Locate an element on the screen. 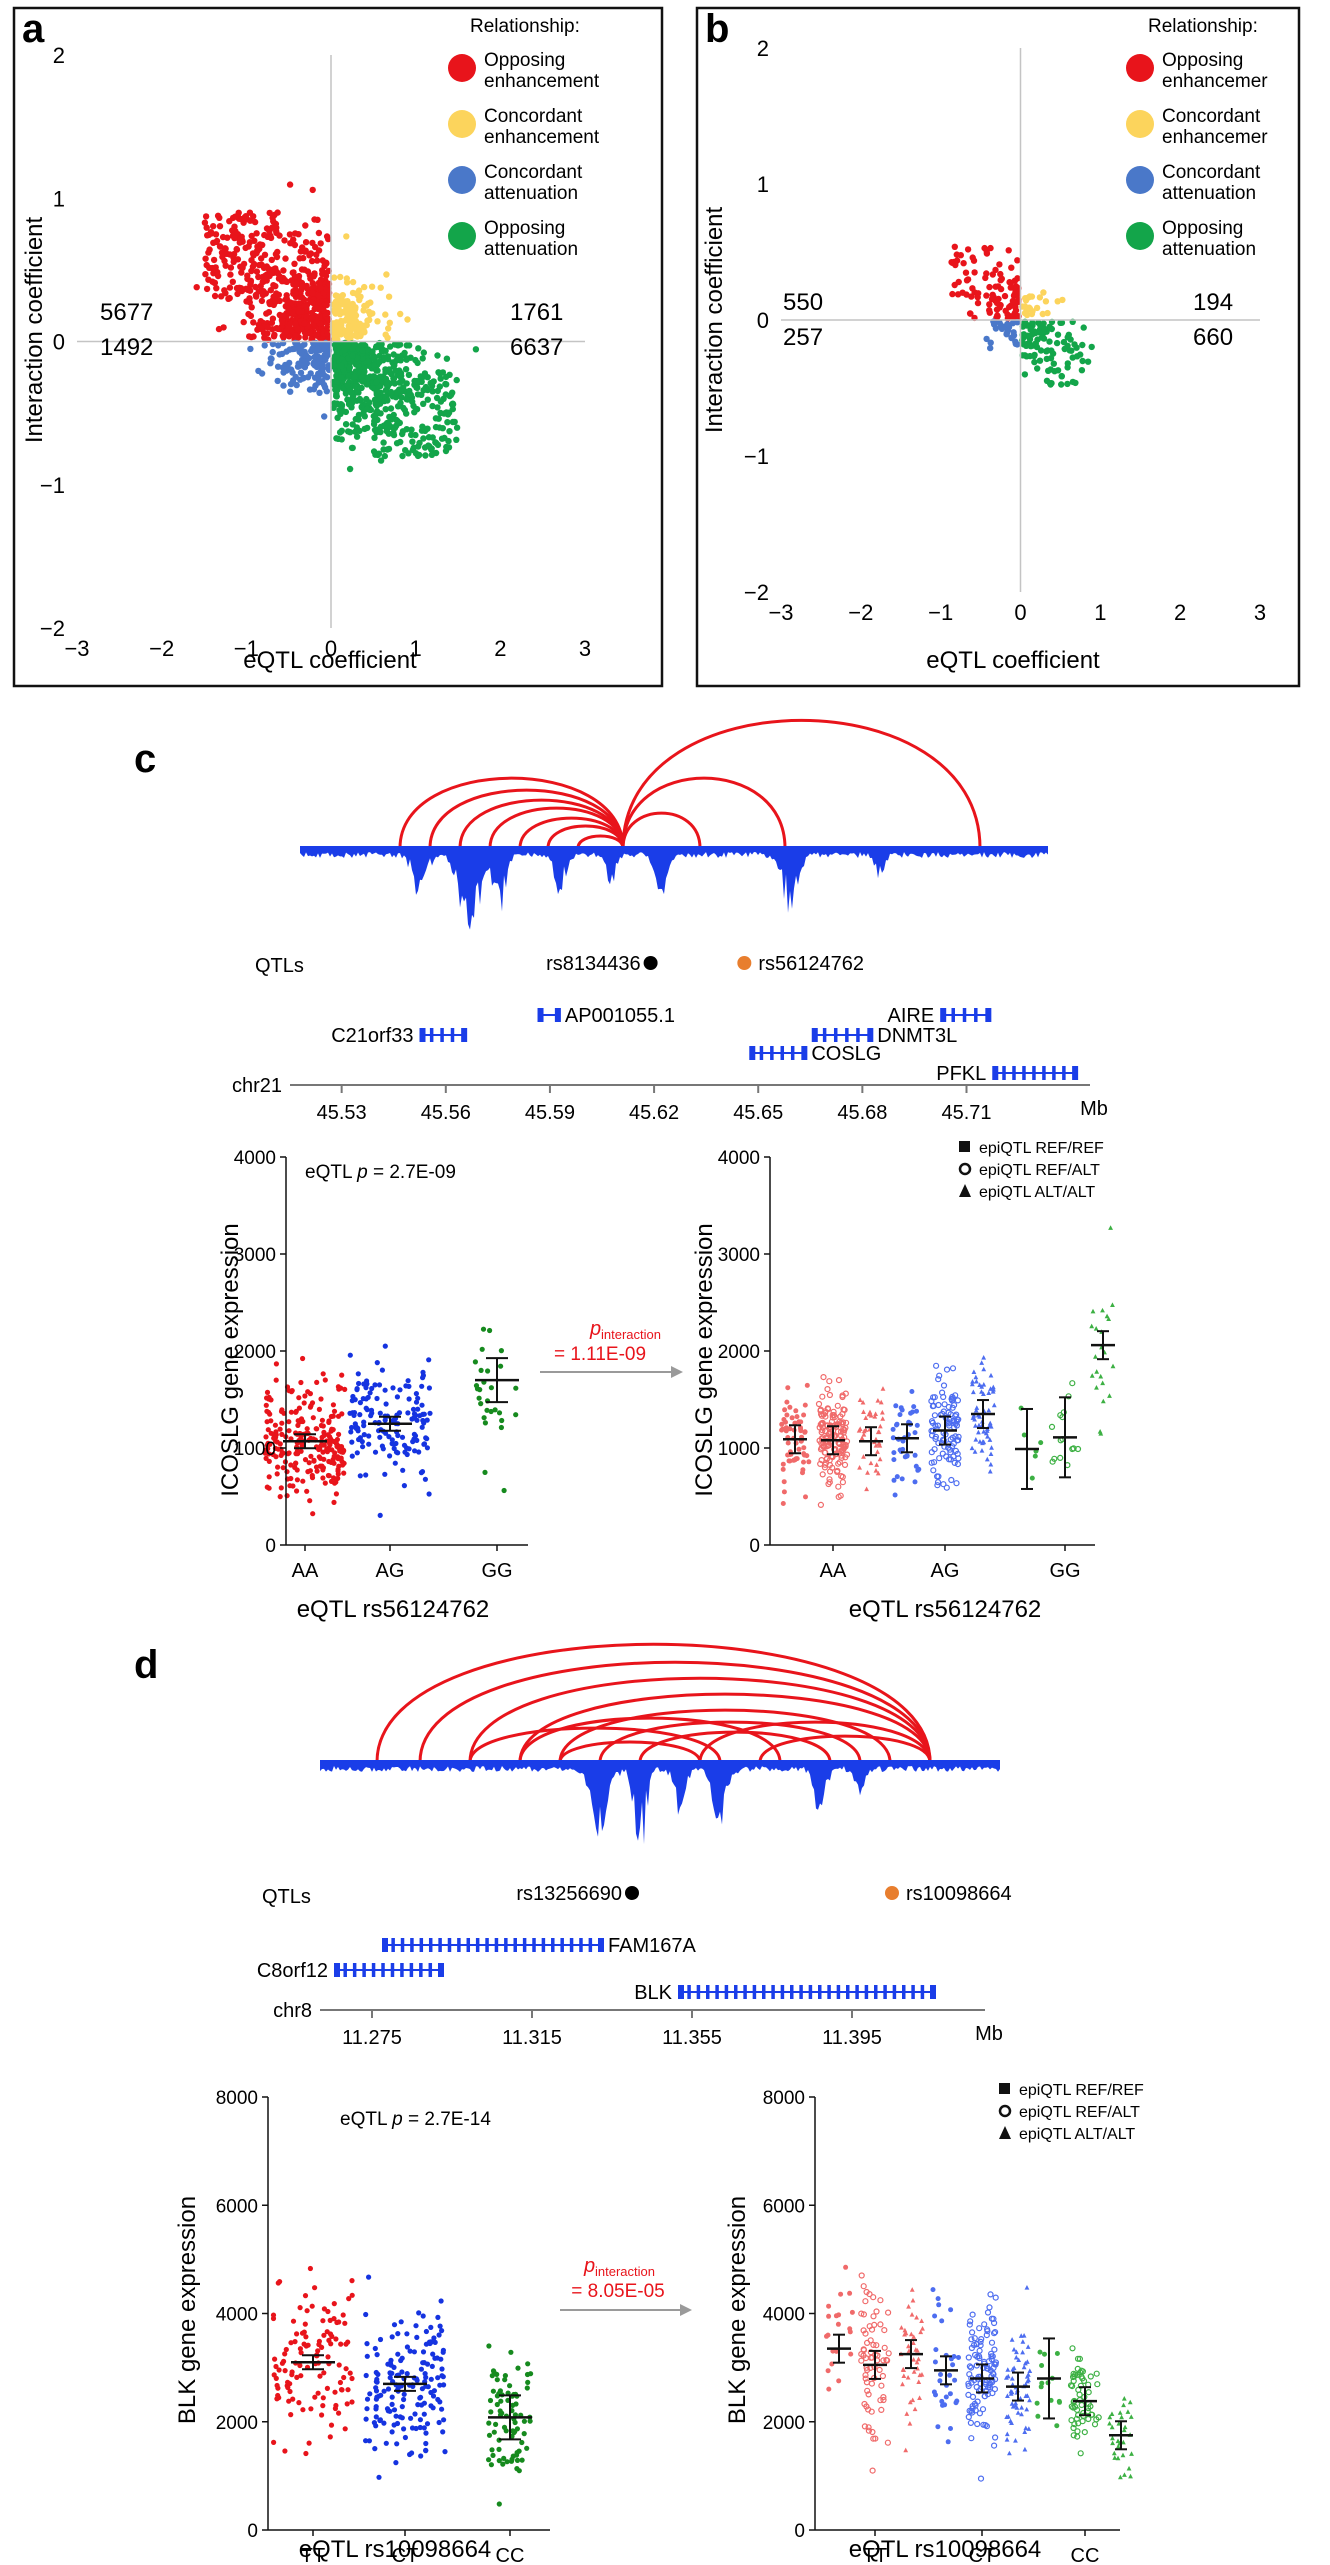 The image size is (1330, 2565). y-tick-label: 8000 is located at coordinates (784, 2098).